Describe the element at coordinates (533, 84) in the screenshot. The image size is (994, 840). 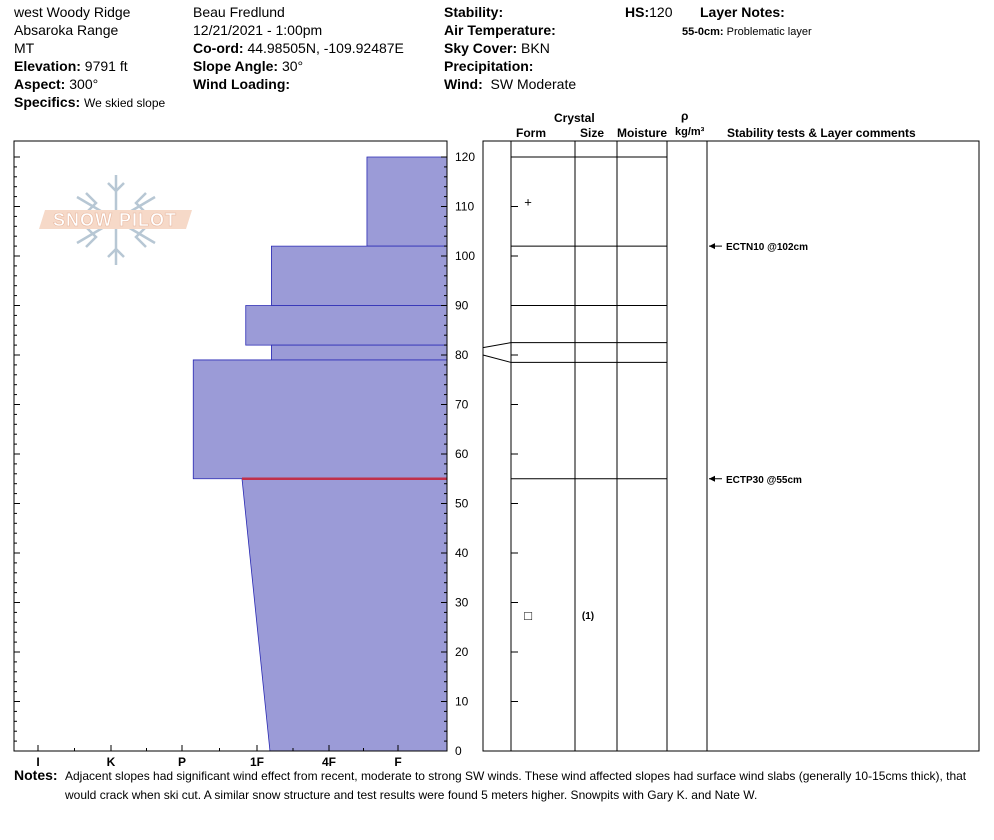
I see `wind-value: SW Moderate` at that location.